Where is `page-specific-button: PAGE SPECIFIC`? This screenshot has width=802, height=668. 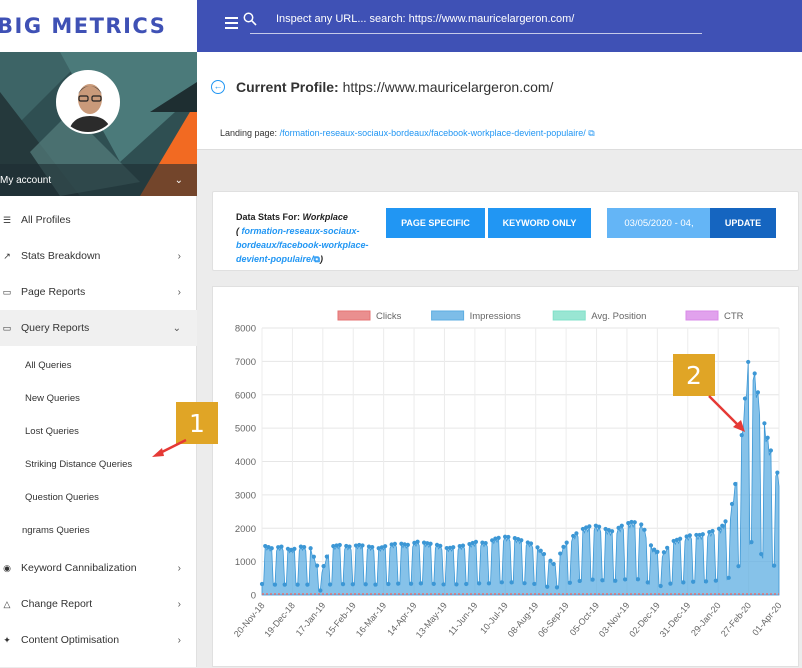
page-specific-button: PAGE SPECIFIC is located at coordinates (435, 223).